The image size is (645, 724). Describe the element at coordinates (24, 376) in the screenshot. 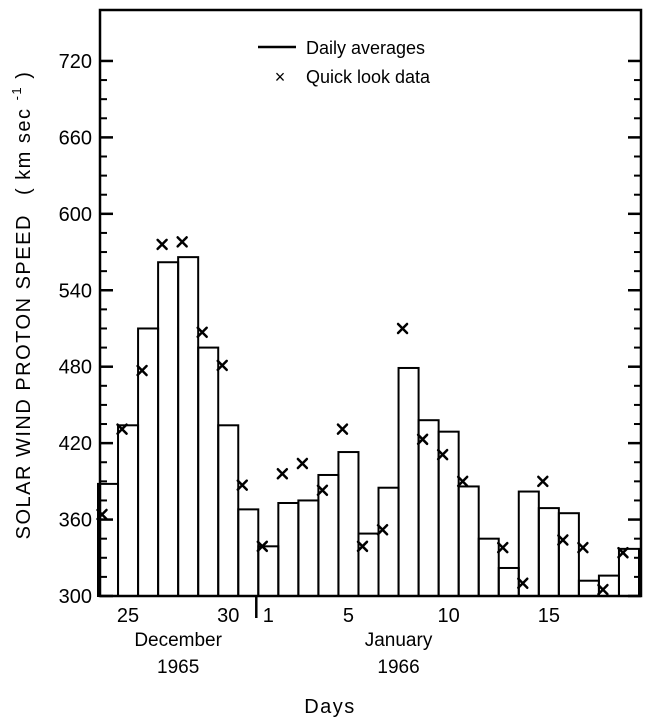

I see `y-axis-title-main: SOLAR WIND PROTON SPEED` at that location.